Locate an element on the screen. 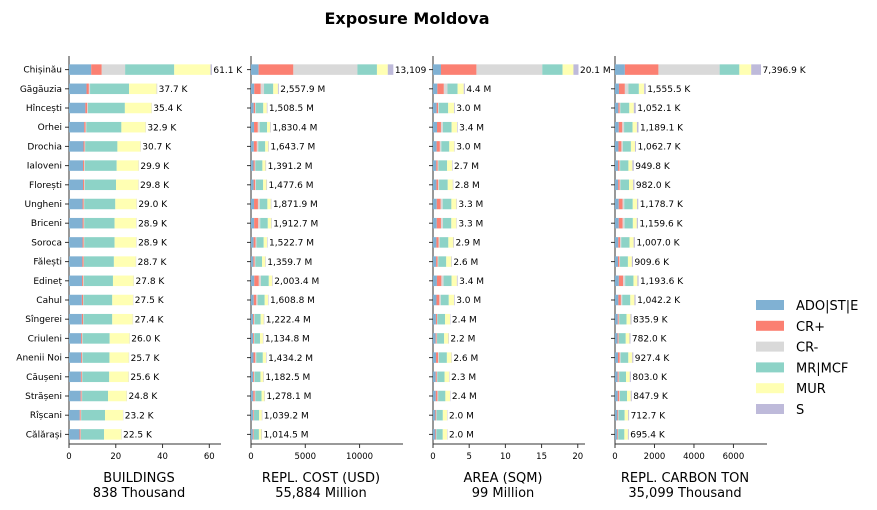  bar-value-label: 24.8 K is located at coordinates (143, 397).